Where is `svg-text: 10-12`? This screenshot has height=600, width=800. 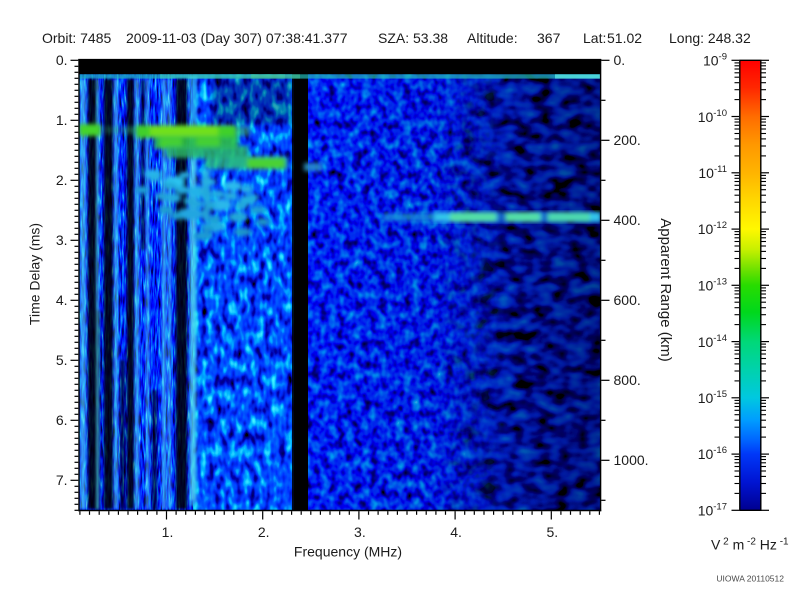 svg-text: 10-12 is located at coordinates (712, 228).